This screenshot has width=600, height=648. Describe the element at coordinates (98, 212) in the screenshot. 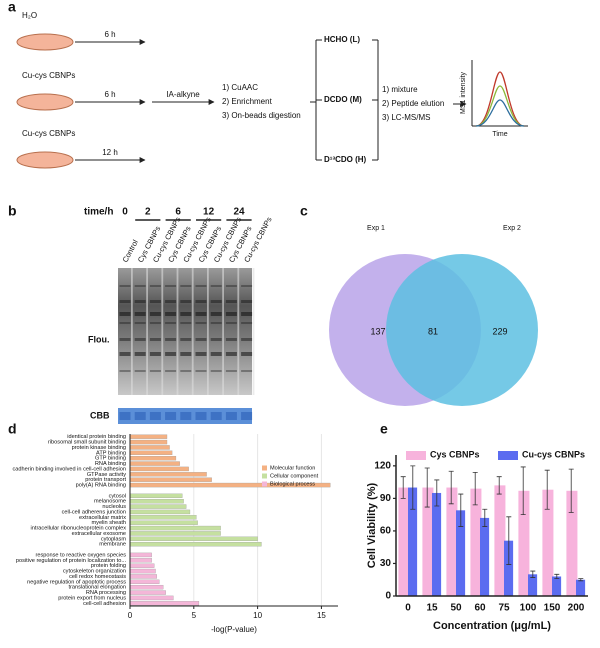

I see `time-label: time/h` at that location.